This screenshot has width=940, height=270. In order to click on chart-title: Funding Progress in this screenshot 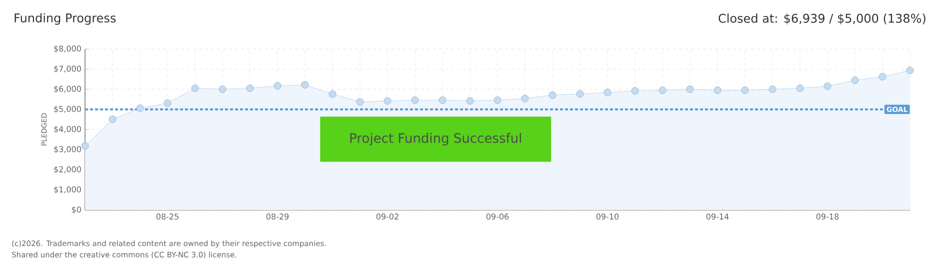, I will do `click(65, 19)`.